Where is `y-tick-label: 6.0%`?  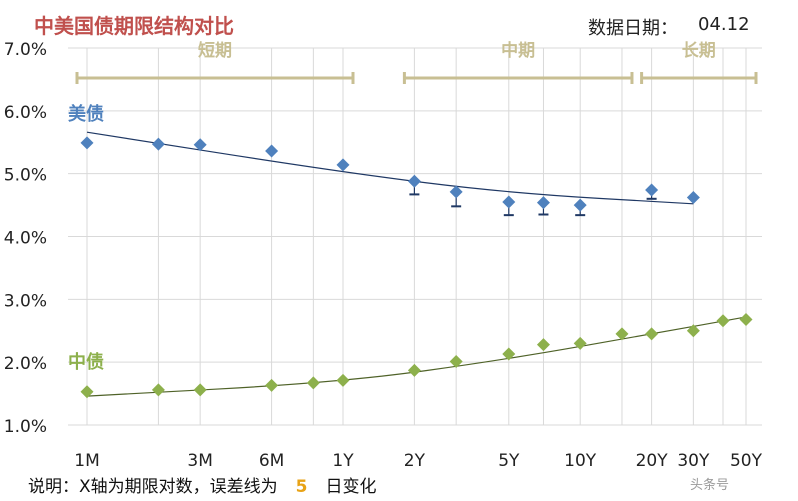
y-tick-label: 6.0% is located at coordinates (25, 113).